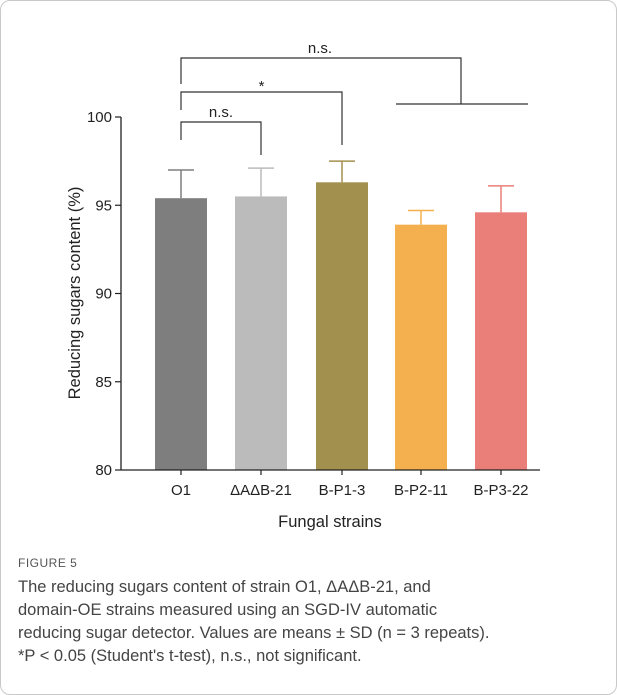 The width and height of the screenshot is (617, 695). I want to click on y-tick-label: 100, so click(99, 117).